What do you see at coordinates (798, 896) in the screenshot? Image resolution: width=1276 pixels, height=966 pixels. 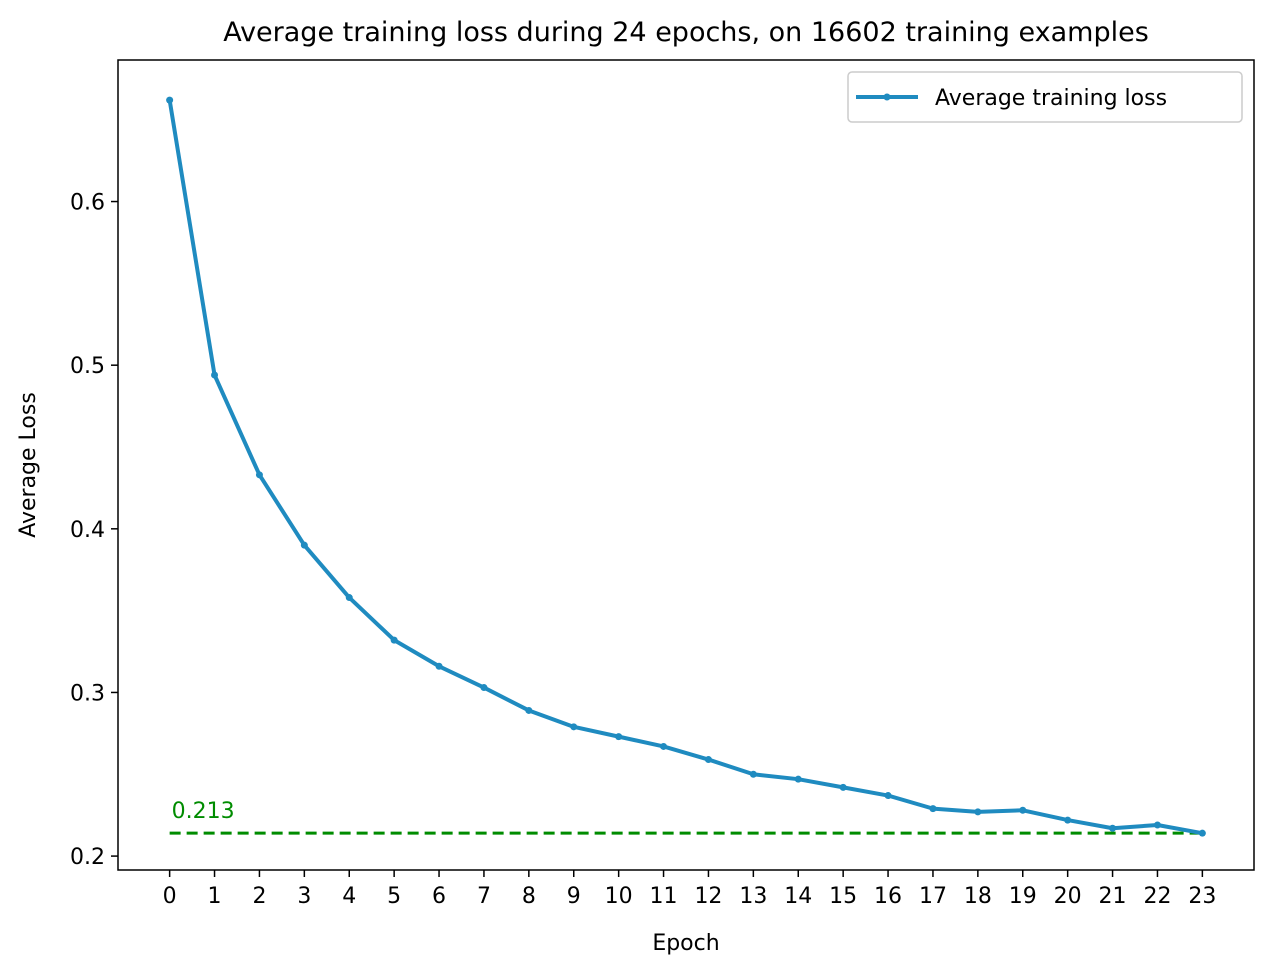 I see `x-tick-label: 14` at bounding box center [798, 896].